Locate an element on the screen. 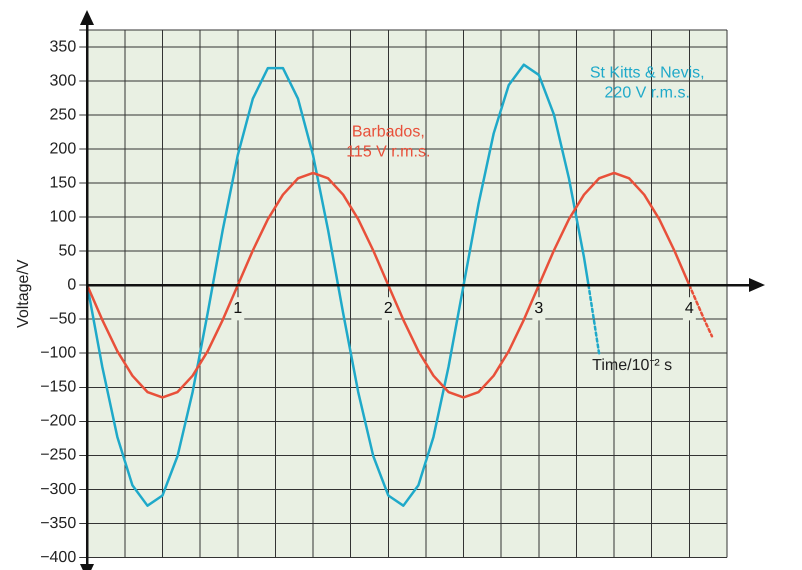 This screenshot has height=570, width=802. y-tick-label: −200 is located at coordinates (58, 421).